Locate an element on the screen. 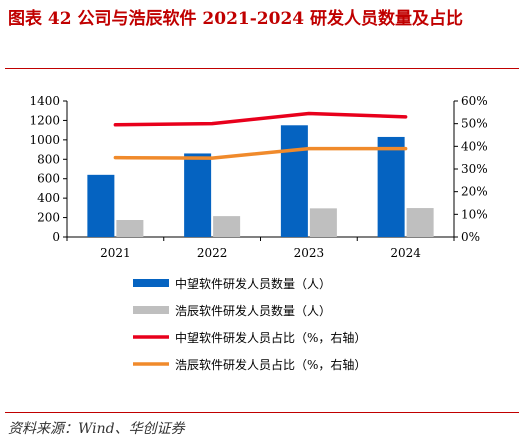 The image size is (524, 444). y-right-tick-label: 40% is located at coordinates (474, 146).